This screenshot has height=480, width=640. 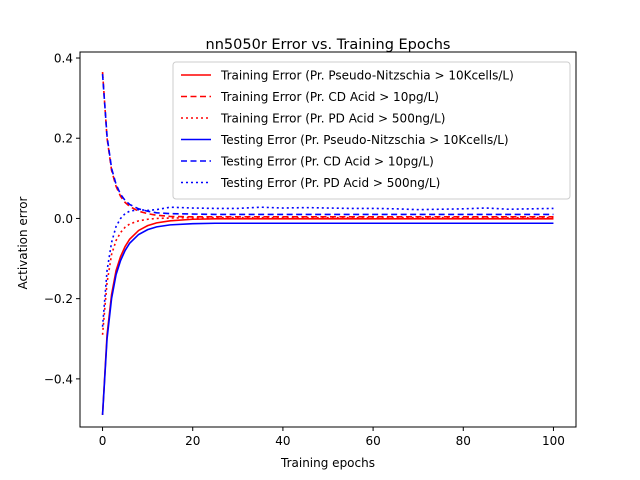 I want to click on legend-label-5: Testing Error (Pr. CD Acid > 10pg/L), so click(x=327, y=162).